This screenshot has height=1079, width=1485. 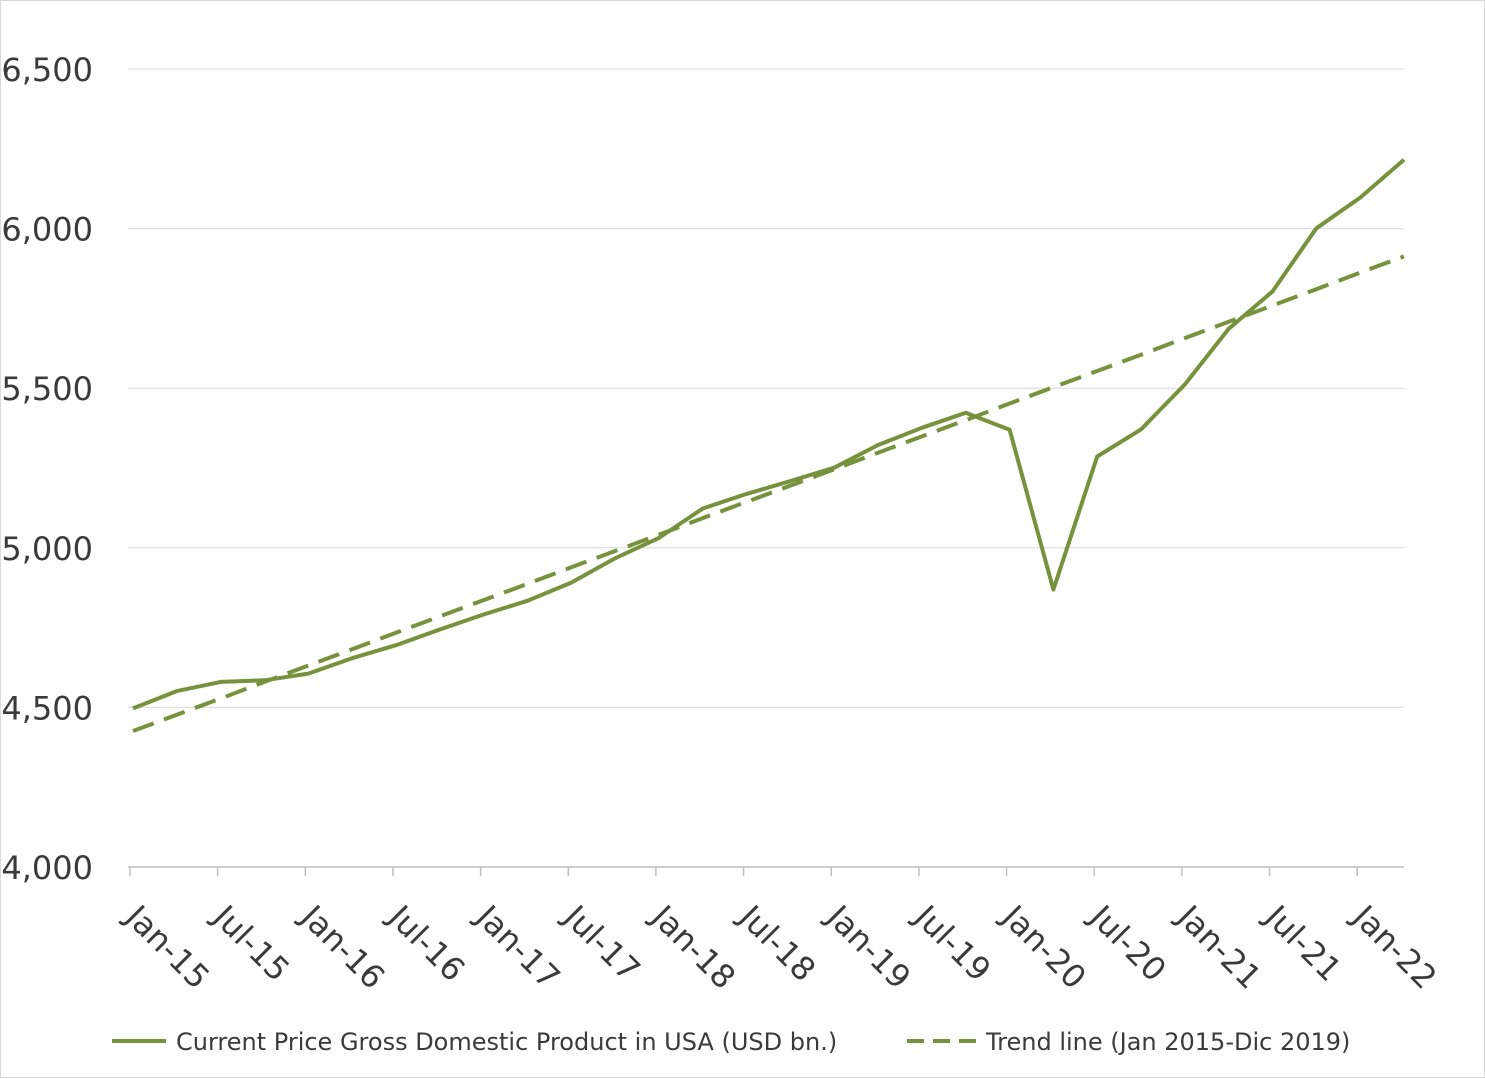 What do you see at coordinates (251, 942) in the screenshot?
I see `x-tick-label: Jul-15` at bounding box center [251, 942].